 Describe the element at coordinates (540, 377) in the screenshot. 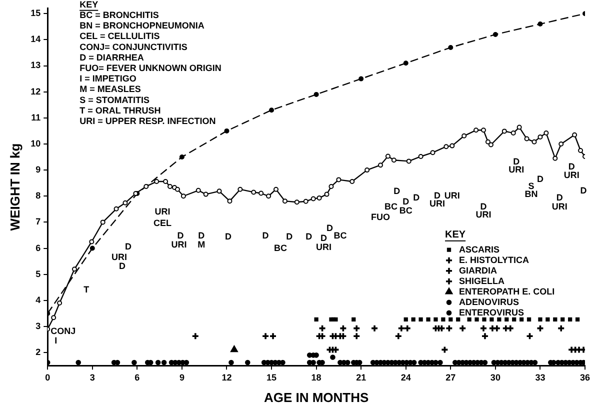

I see `x-tick-label: 33` at that location.